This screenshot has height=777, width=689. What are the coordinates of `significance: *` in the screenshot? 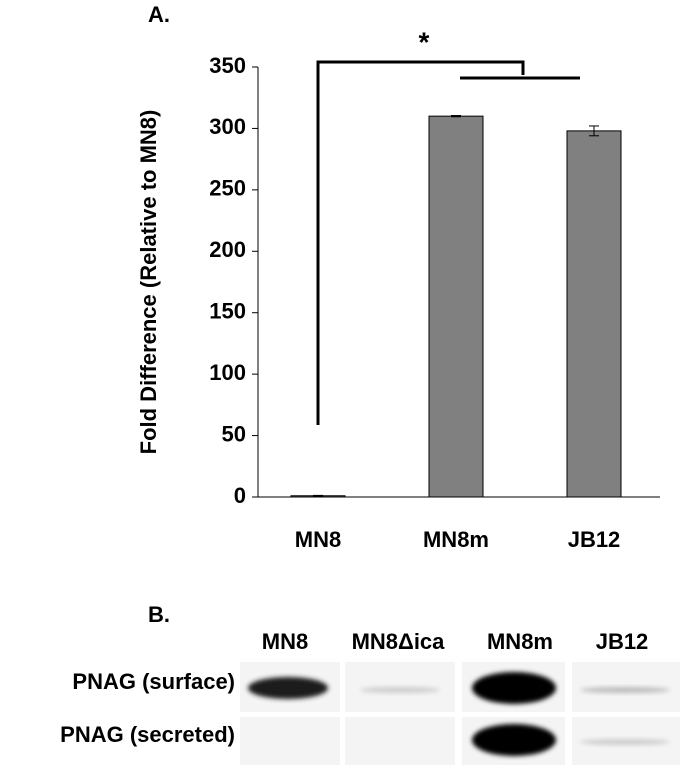 It's located at (424, 41).